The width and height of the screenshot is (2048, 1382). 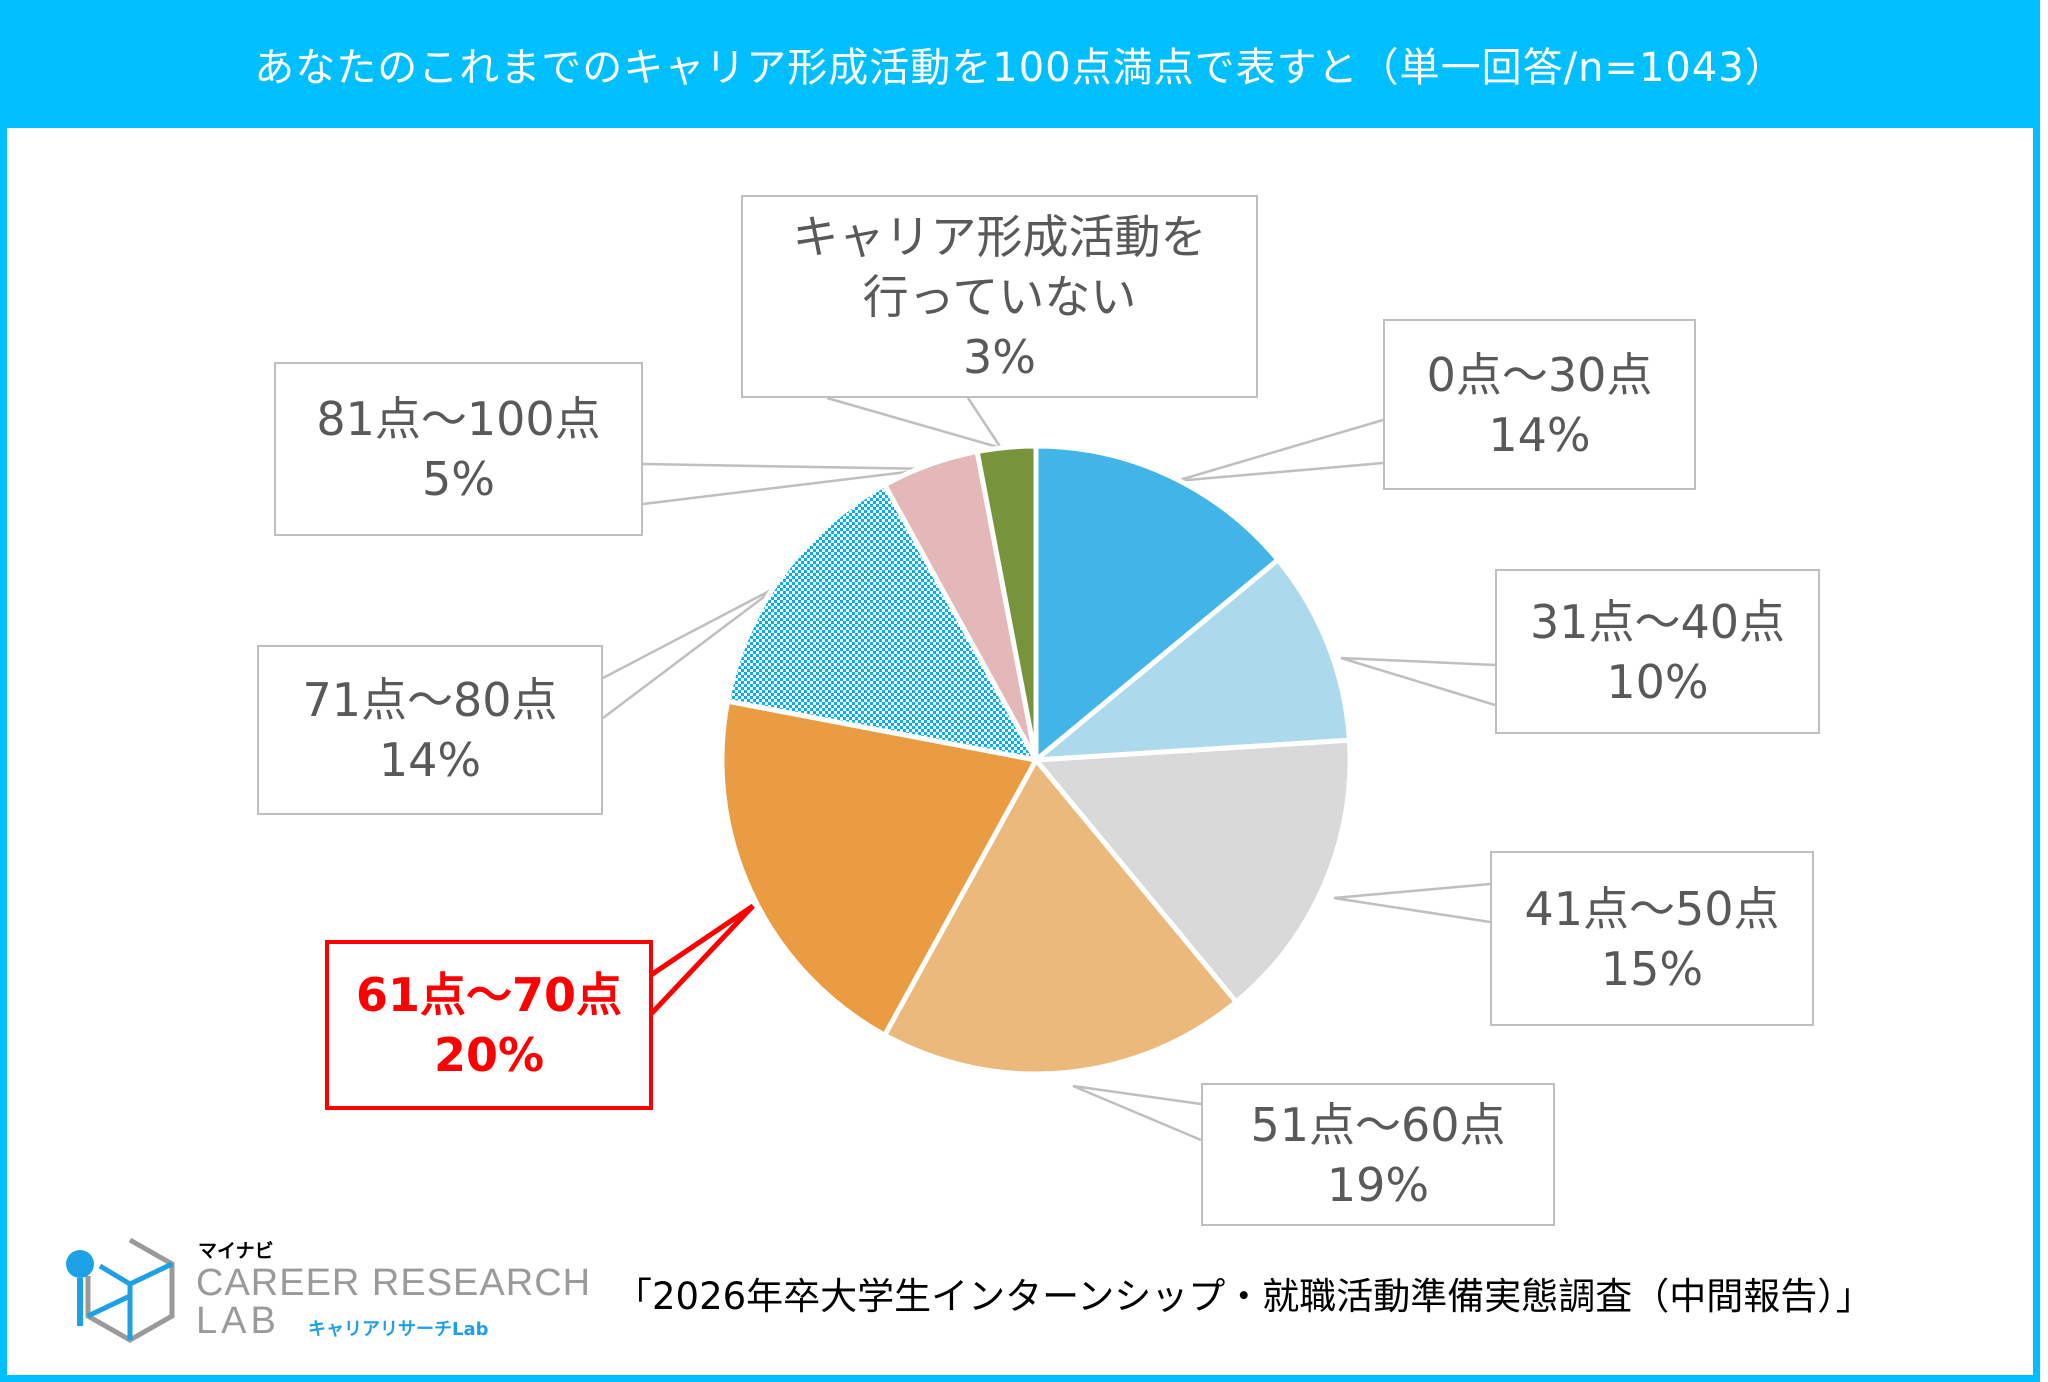 What do you see at coordinates (398, 1329) in the screenshot?
I see `logo-sub-text: キャリアリサーチLab` at bounding box center [398, 1329].